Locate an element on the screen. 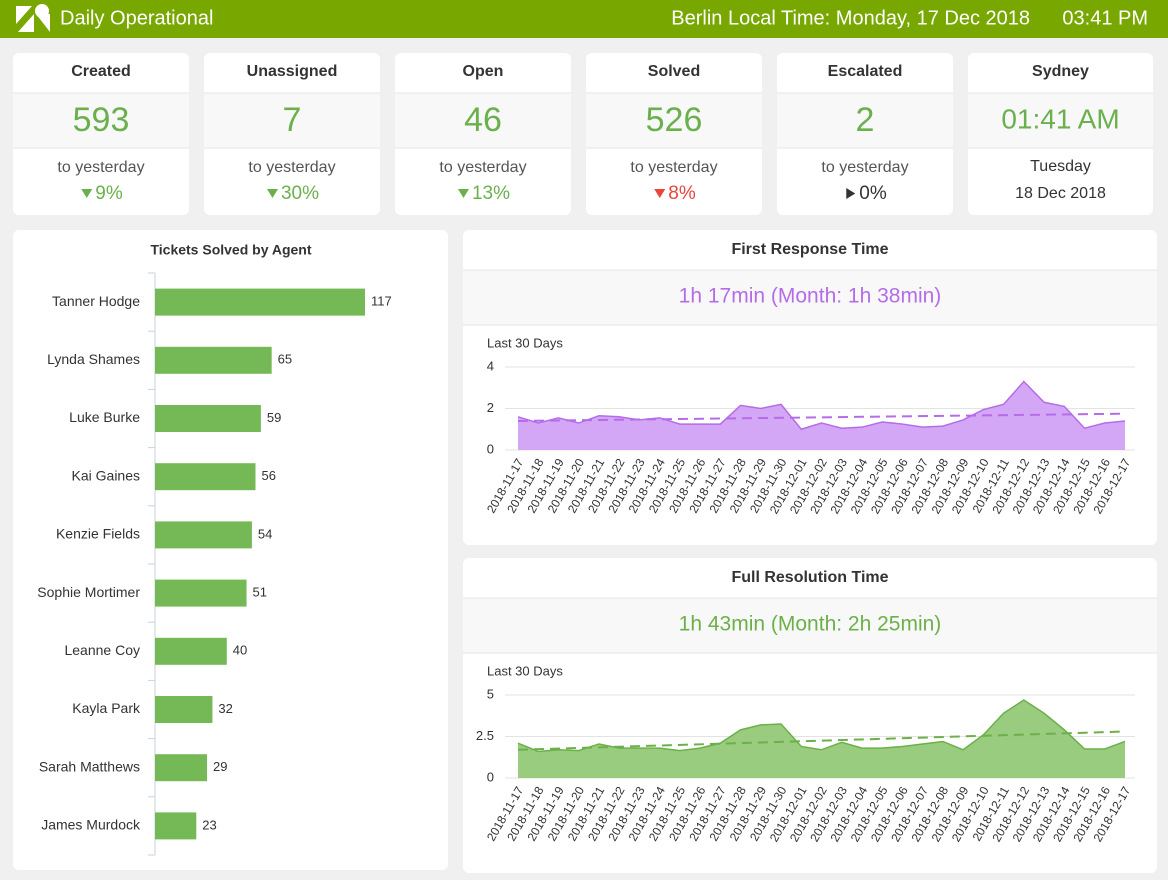 The height and width of the screenshot is (880, 1168). value-label: 56 is located at coordinates (269, 475).